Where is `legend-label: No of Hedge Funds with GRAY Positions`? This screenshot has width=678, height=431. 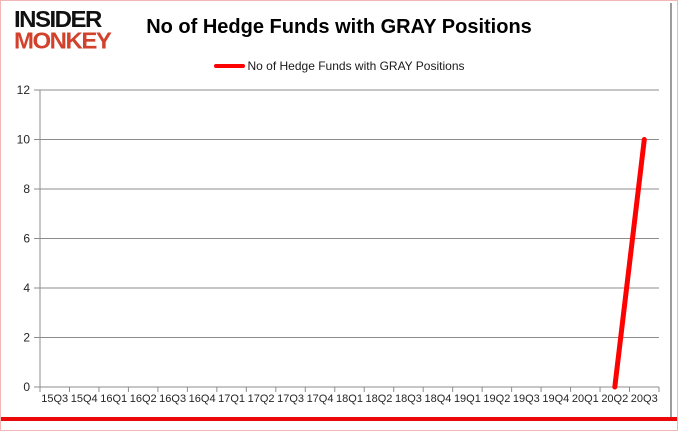
legend-label: No of Hedge Funds with GRAY Positions is located at coordinates (356, 66).